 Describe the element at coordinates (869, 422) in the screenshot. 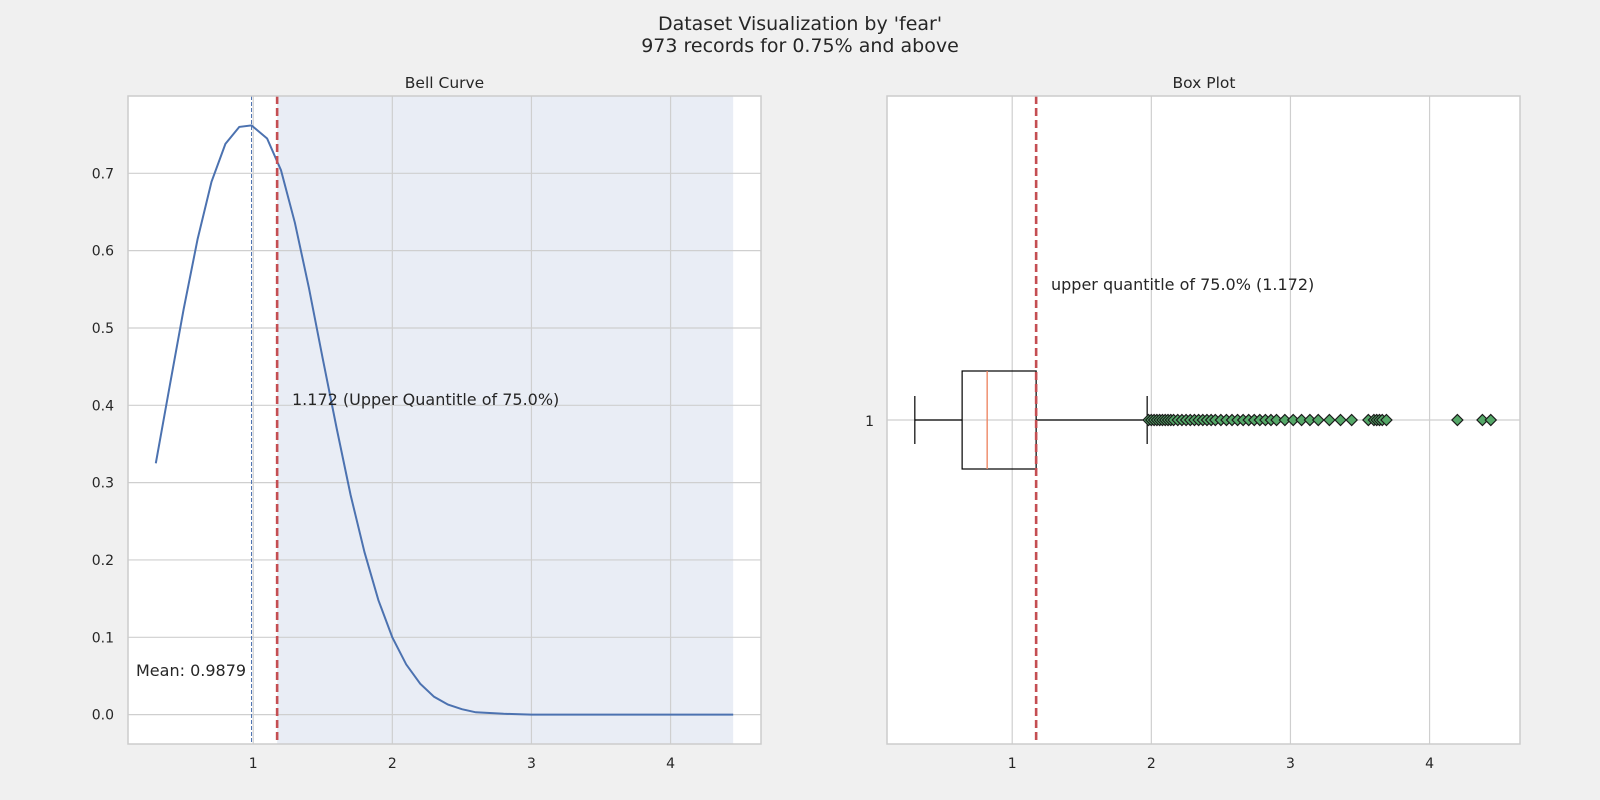

I see `box-plot-y-tick-label: 1` at that location.